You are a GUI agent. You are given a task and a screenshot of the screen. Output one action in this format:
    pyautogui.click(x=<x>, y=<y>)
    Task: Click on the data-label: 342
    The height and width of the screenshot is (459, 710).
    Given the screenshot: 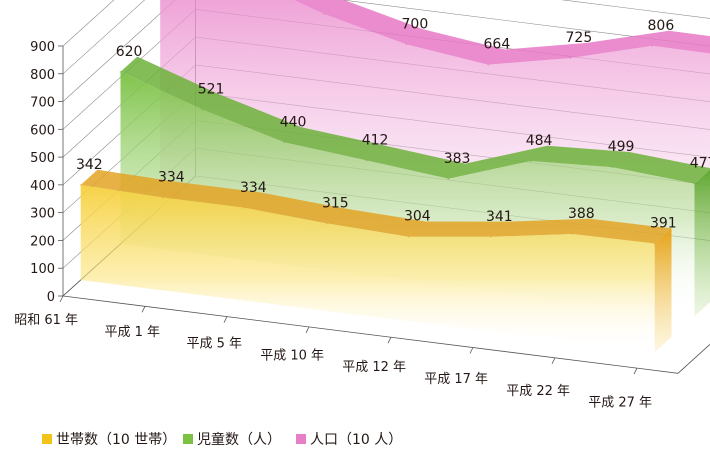 What is the action you would take?
    pyautogui.click(x=89, y=165)
    